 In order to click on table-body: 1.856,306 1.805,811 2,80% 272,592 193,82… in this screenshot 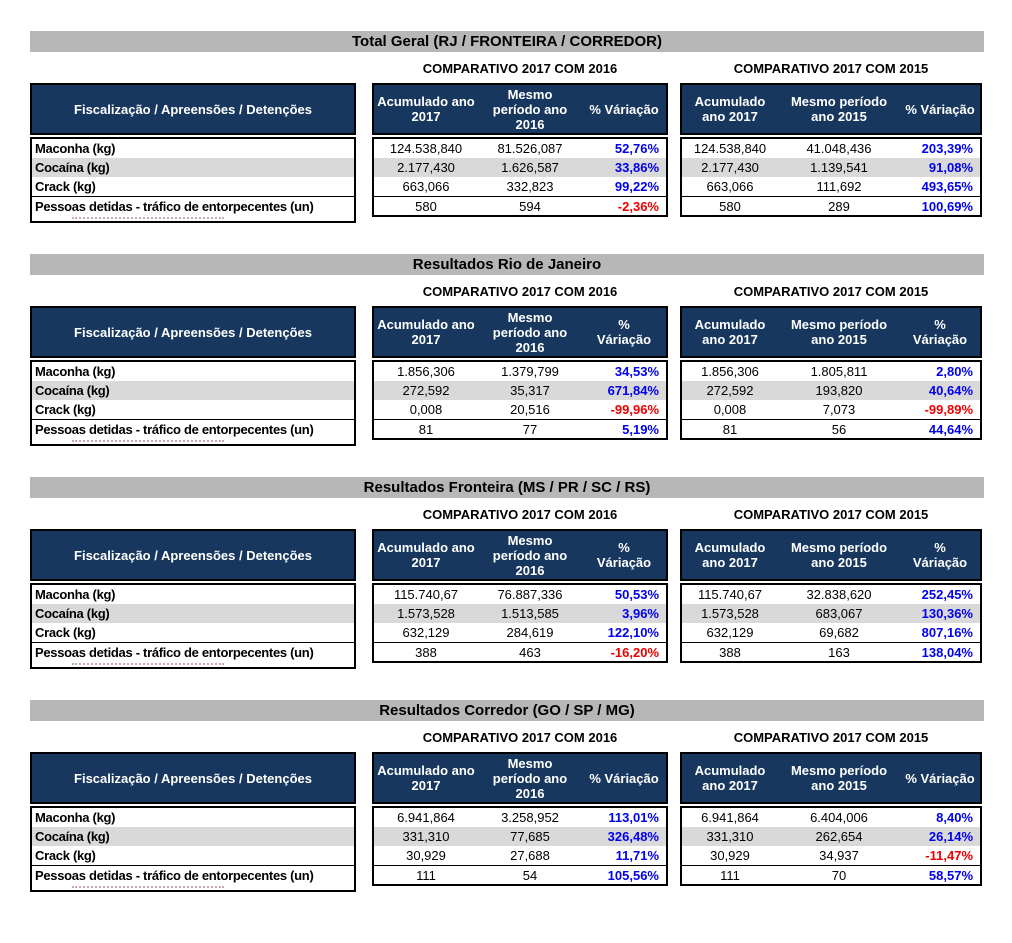, I will do `click(831, 400)`.